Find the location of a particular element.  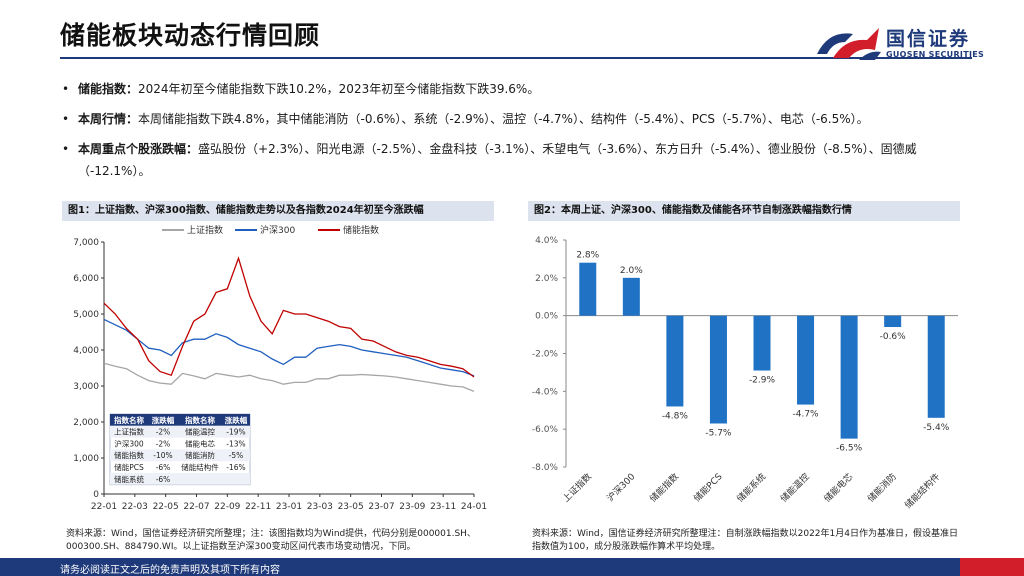

y-tick-label: 7,000 is located at coordinates (86, 243).